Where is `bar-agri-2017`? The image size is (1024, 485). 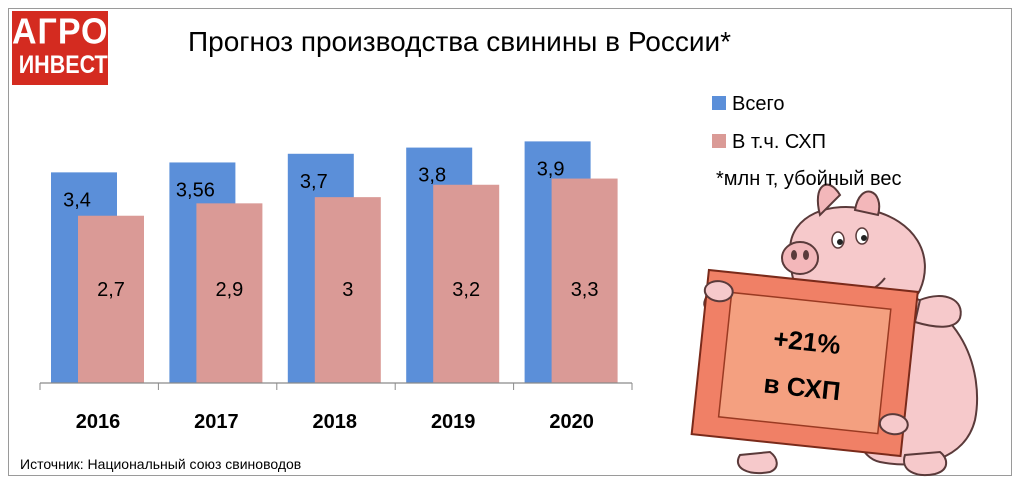
bar-agri-2017 is located at coordinates (229, 293).